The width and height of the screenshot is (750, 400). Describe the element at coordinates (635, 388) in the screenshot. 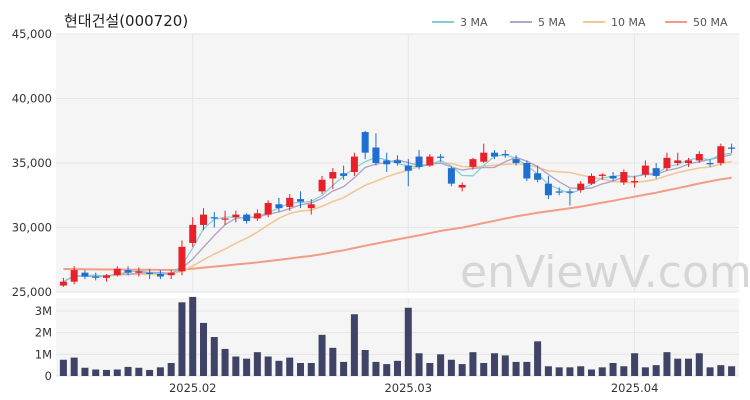

I see `date-tick-label: 2025.04` at that location.